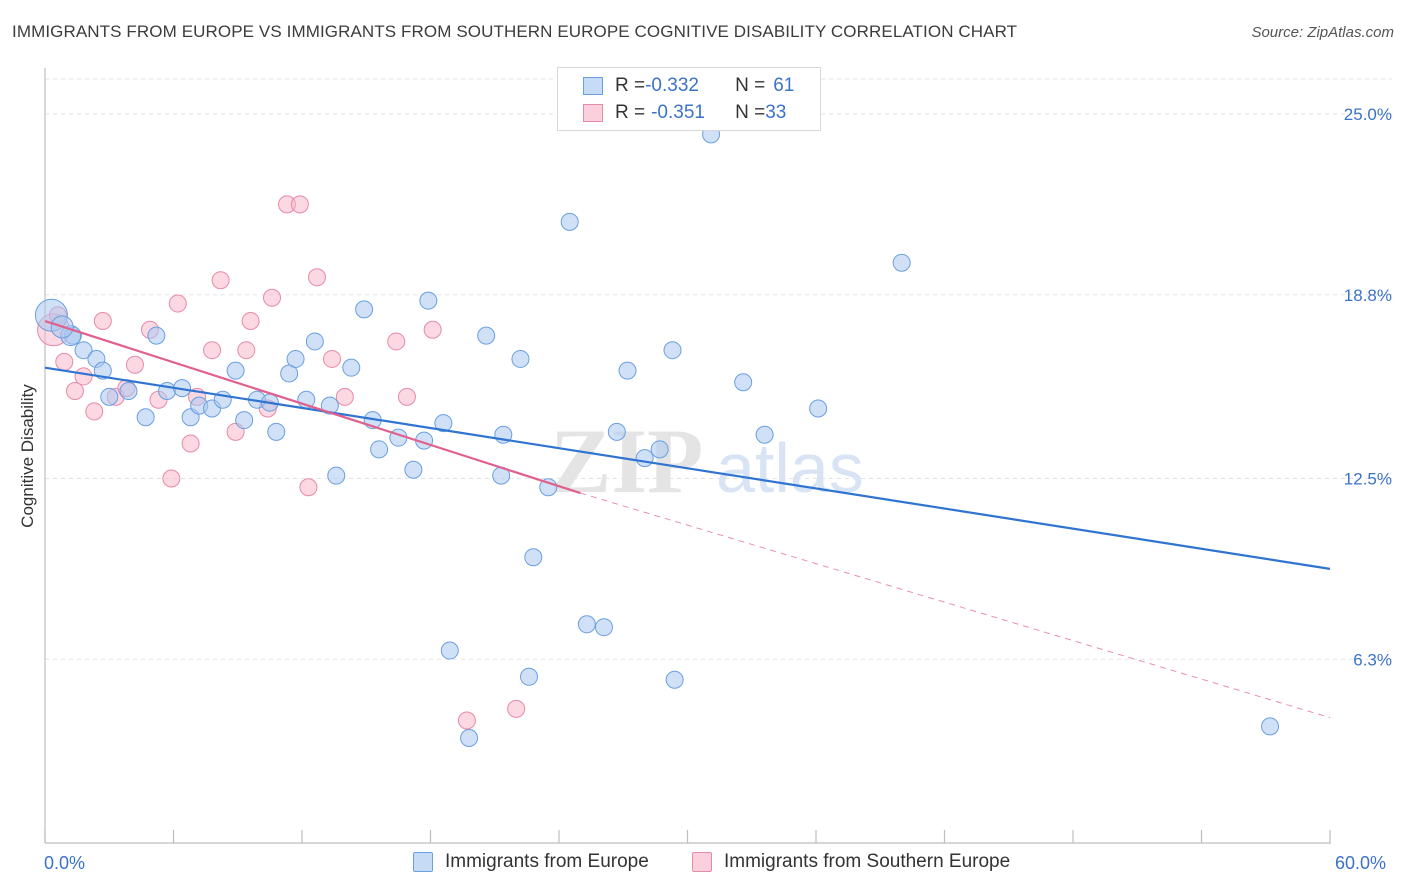  I want to click on stats-row-europe: R = -0.332 N = 61, so click(676, 86).